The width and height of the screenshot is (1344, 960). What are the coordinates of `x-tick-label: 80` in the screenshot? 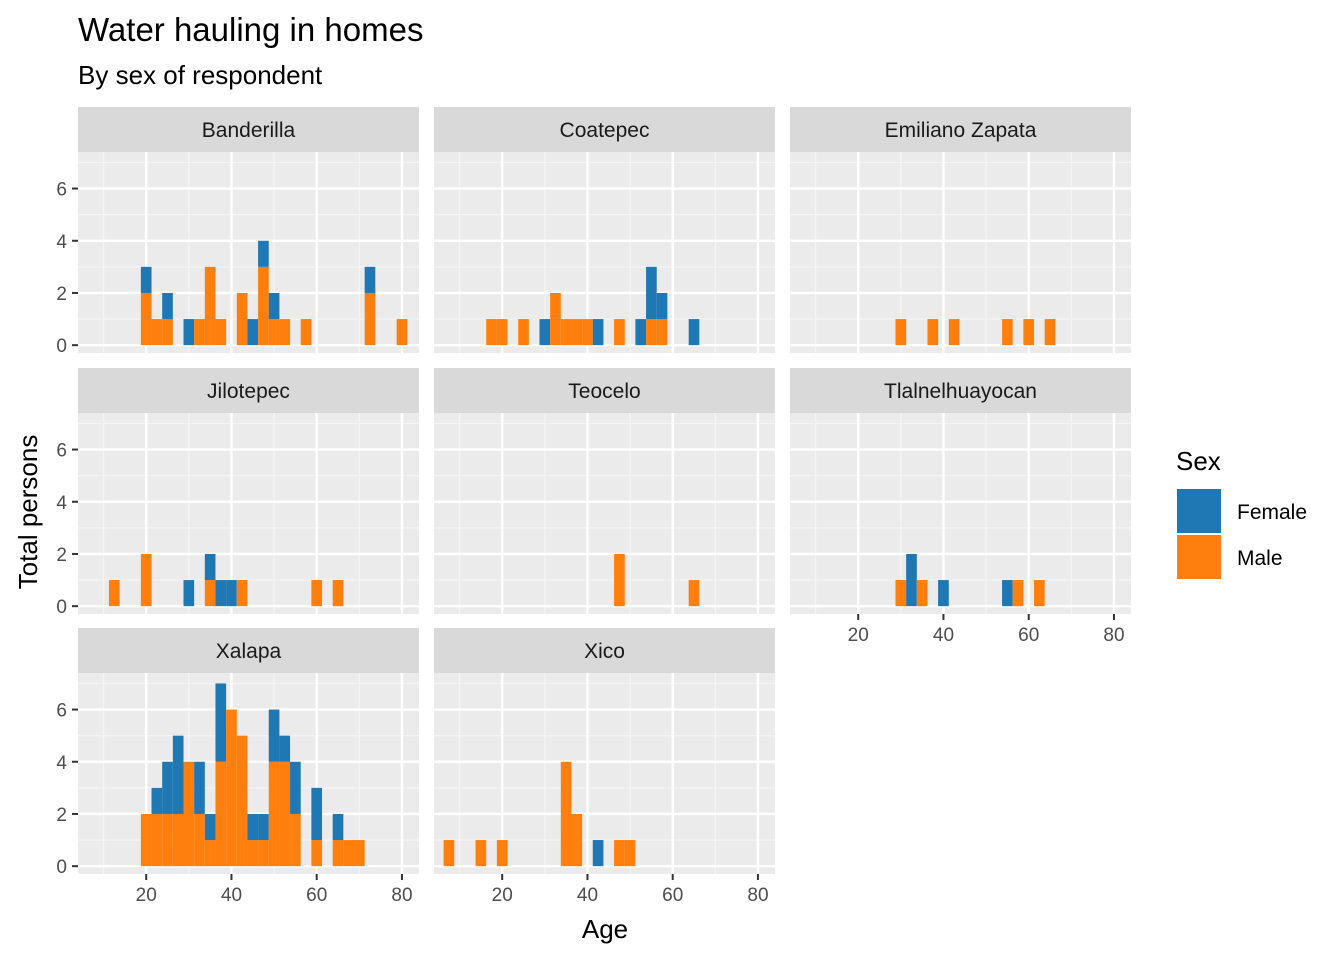 It's located at (401, 895).